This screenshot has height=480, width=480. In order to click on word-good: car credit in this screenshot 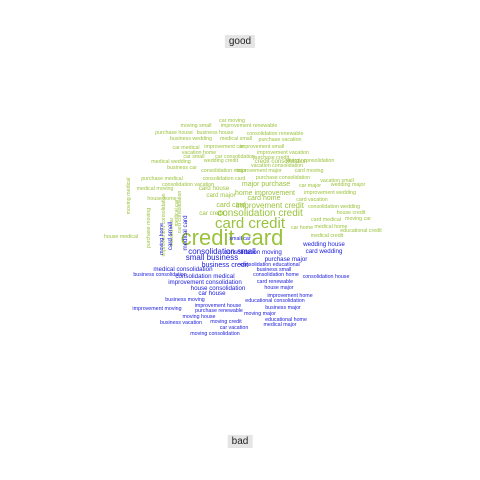, I will do `click(212, 213)`.